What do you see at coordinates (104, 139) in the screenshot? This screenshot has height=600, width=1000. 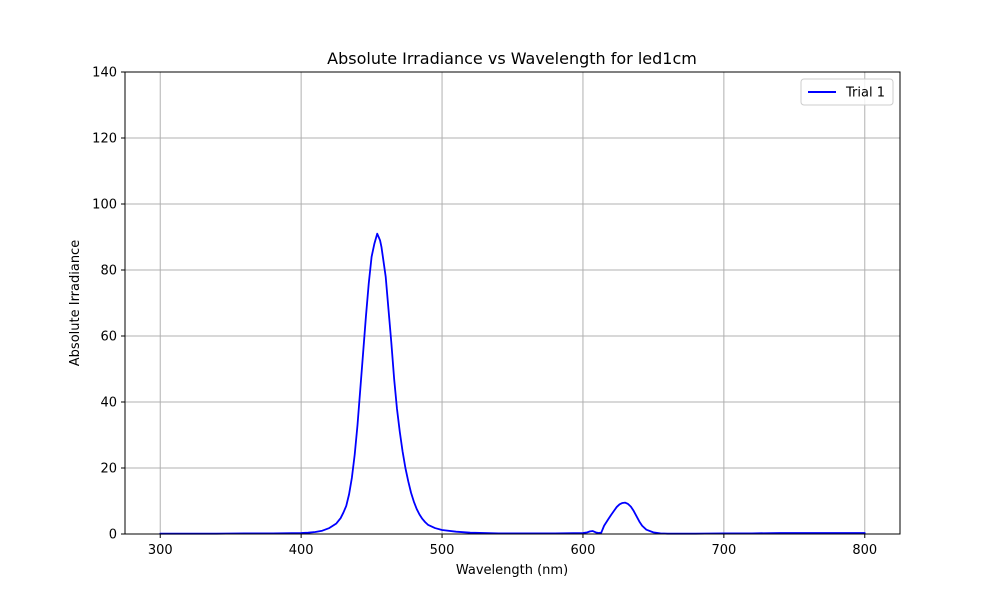 I see `y-tick-label: 120` at bounding box center [104, 139].